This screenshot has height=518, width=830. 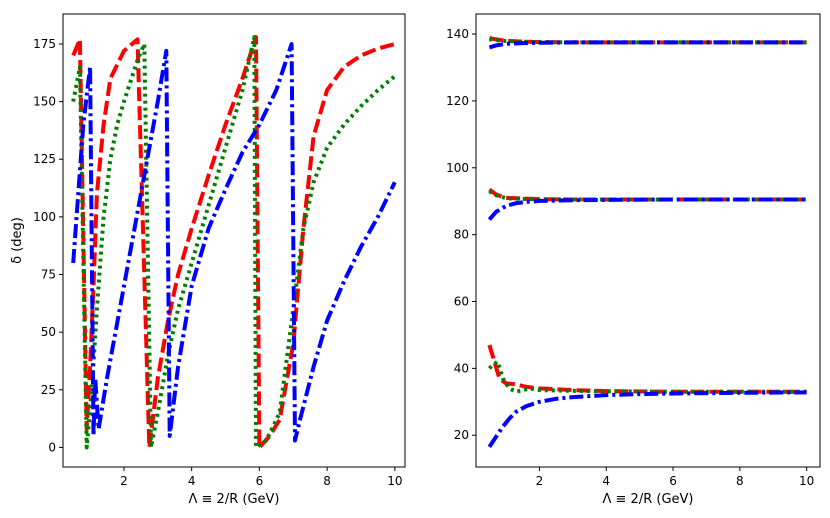 What do you see at coordinates (44, 159) in the screenshot?
I see `y-tick-label: 125` at bounding box center [44, 159].